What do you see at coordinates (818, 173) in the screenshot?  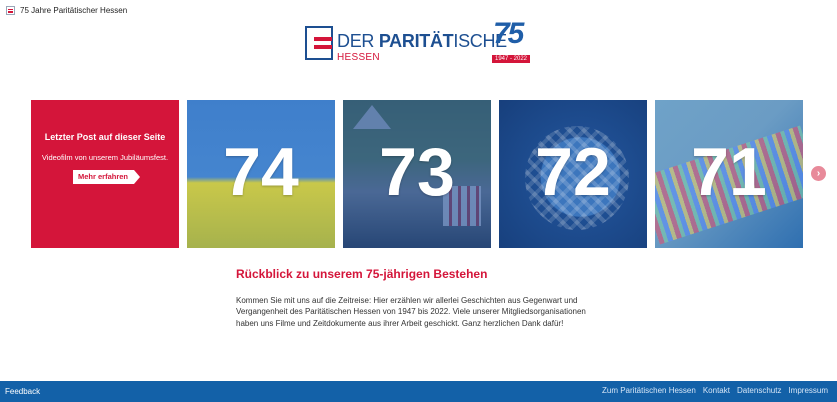 I see `carousel-next-icon: ›` at bounding box center [818, 173].